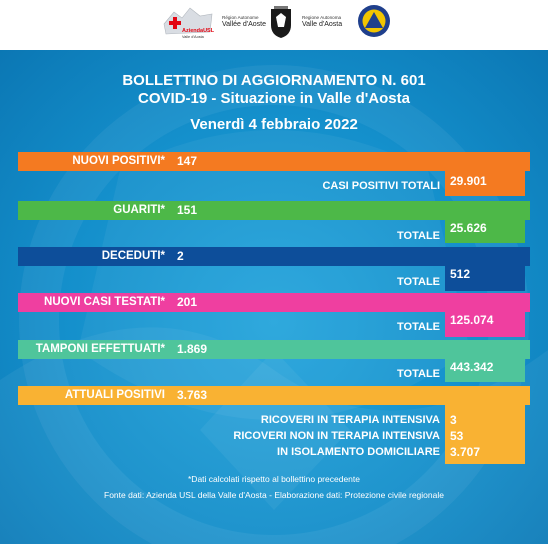  What do you see at coordinates (460, 274) in the screenshot?
I see `deceased-total-value: 512` at bounding box center [460, 274].